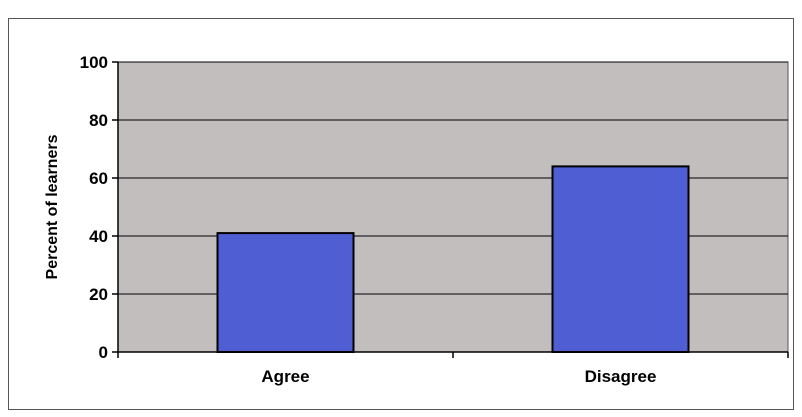 The height and width of the screenshot is (417, 802). I want to click on y-axis-ticks: 0 20 40 60 80 100, so click(99, 207).